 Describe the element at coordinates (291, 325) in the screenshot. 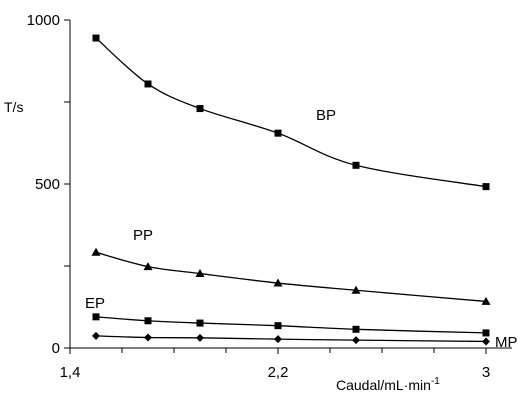

I see `series-line-ep` at that location.